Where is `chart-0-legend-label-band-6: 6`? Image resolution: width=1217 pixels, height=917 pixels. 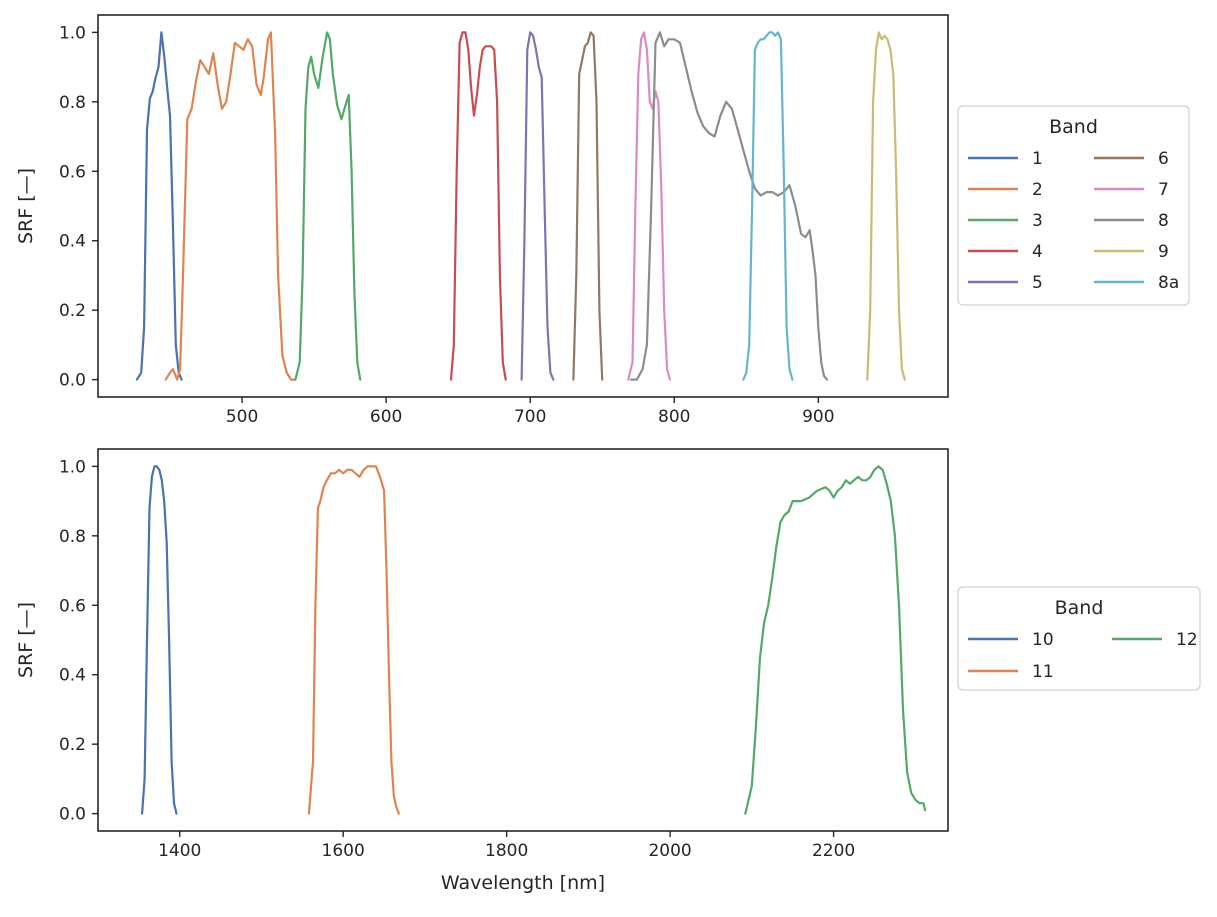
chart-0-legend-label-band-6: 6 is located at coordinates (1163, 159).